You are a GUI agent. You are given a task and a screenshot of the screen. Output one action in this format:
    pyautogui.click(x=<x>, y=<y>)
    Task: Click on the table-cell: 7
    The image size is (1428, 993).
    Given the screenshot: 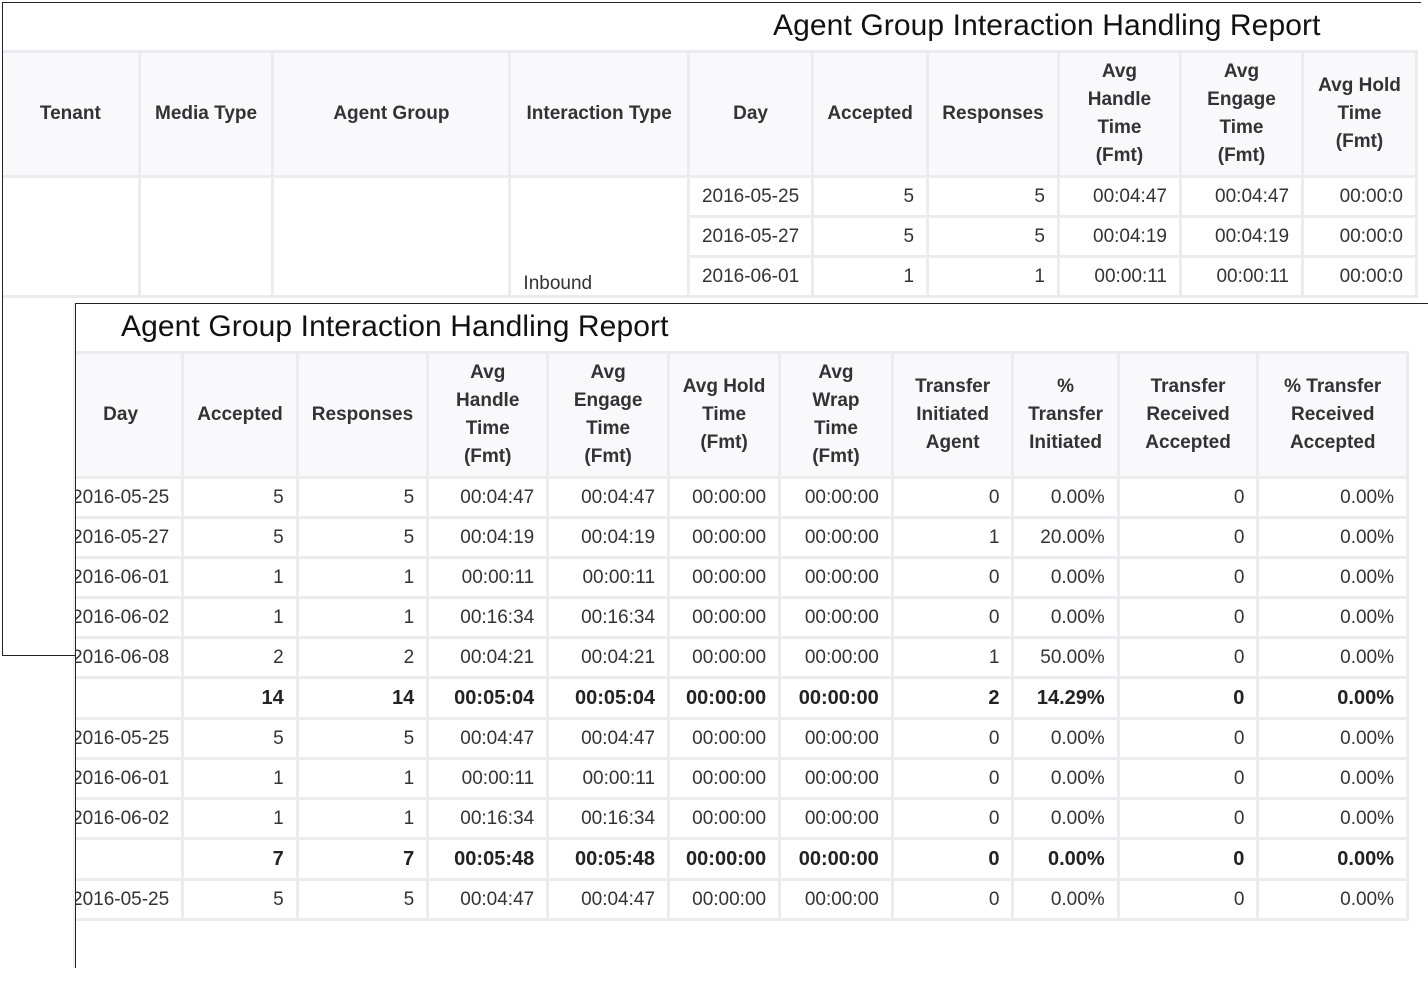 What is the action you would take?
    pyautogui.click(x=362, y=859)
    